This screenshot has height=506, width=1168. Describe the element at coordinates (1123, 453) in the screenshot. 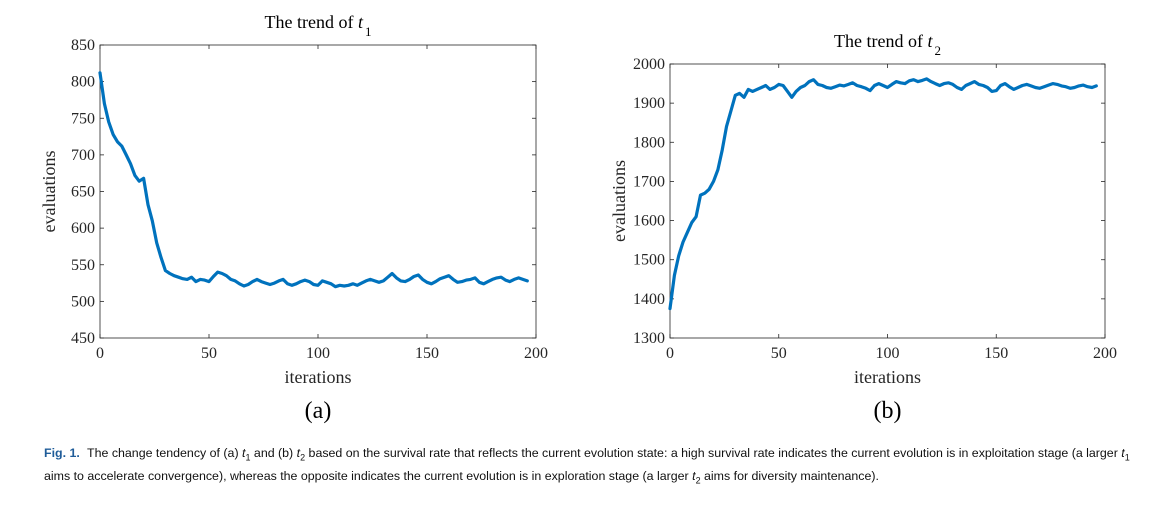

I see `caption-var-t3: t` at that location.